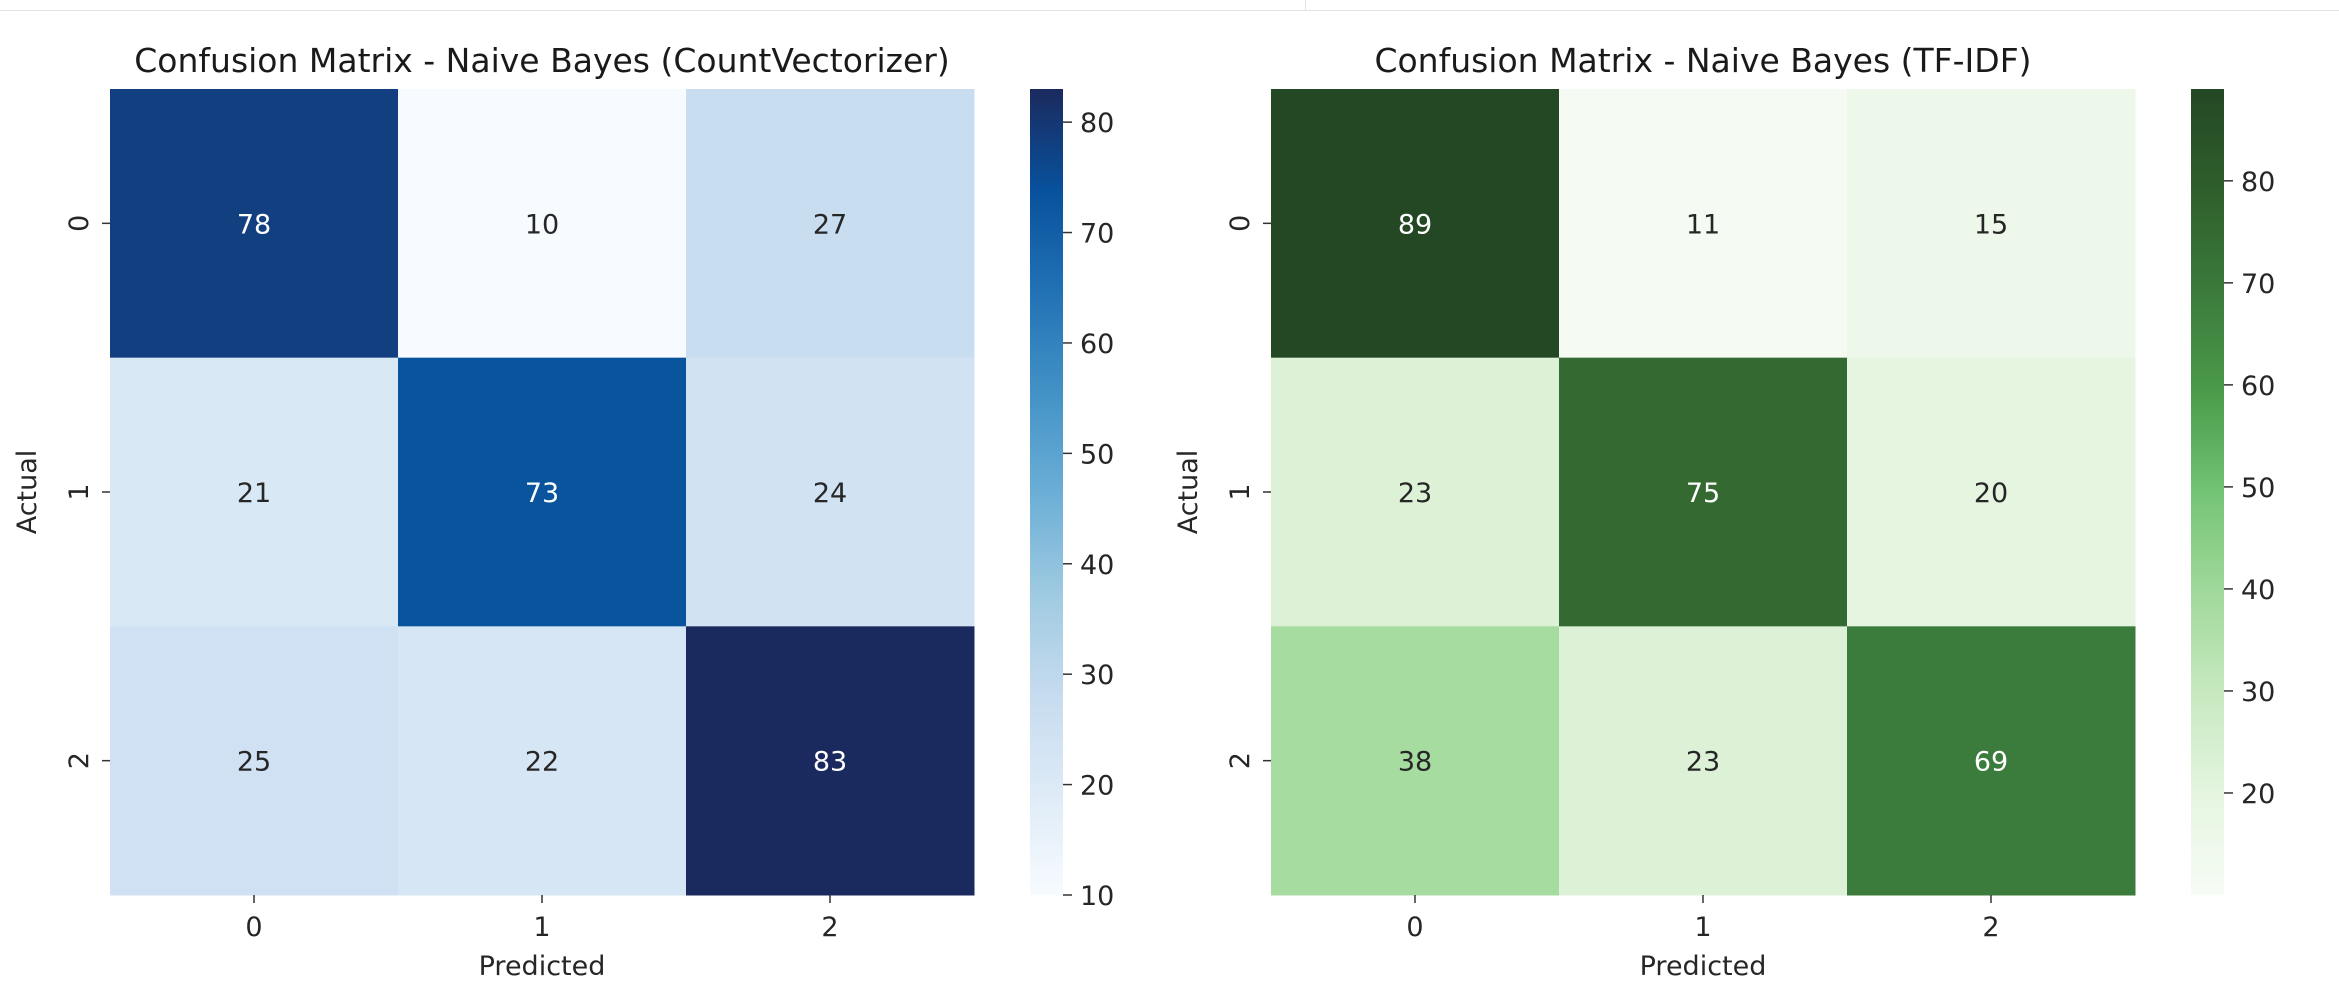 This screenshot has width=2339, height=1008. I want to click on cell-value-label: 89, so click(1415, 224).